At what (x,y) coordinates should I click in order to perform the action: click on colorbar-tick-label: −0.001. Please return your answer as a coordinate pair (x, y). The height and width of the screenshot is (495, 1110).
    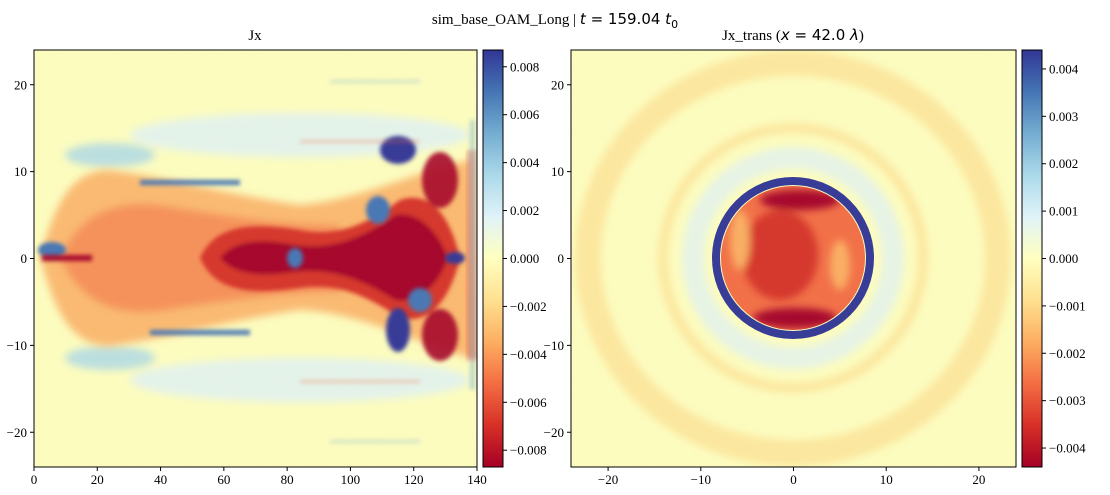
    Looking at the image, I should click on (1067, 305).